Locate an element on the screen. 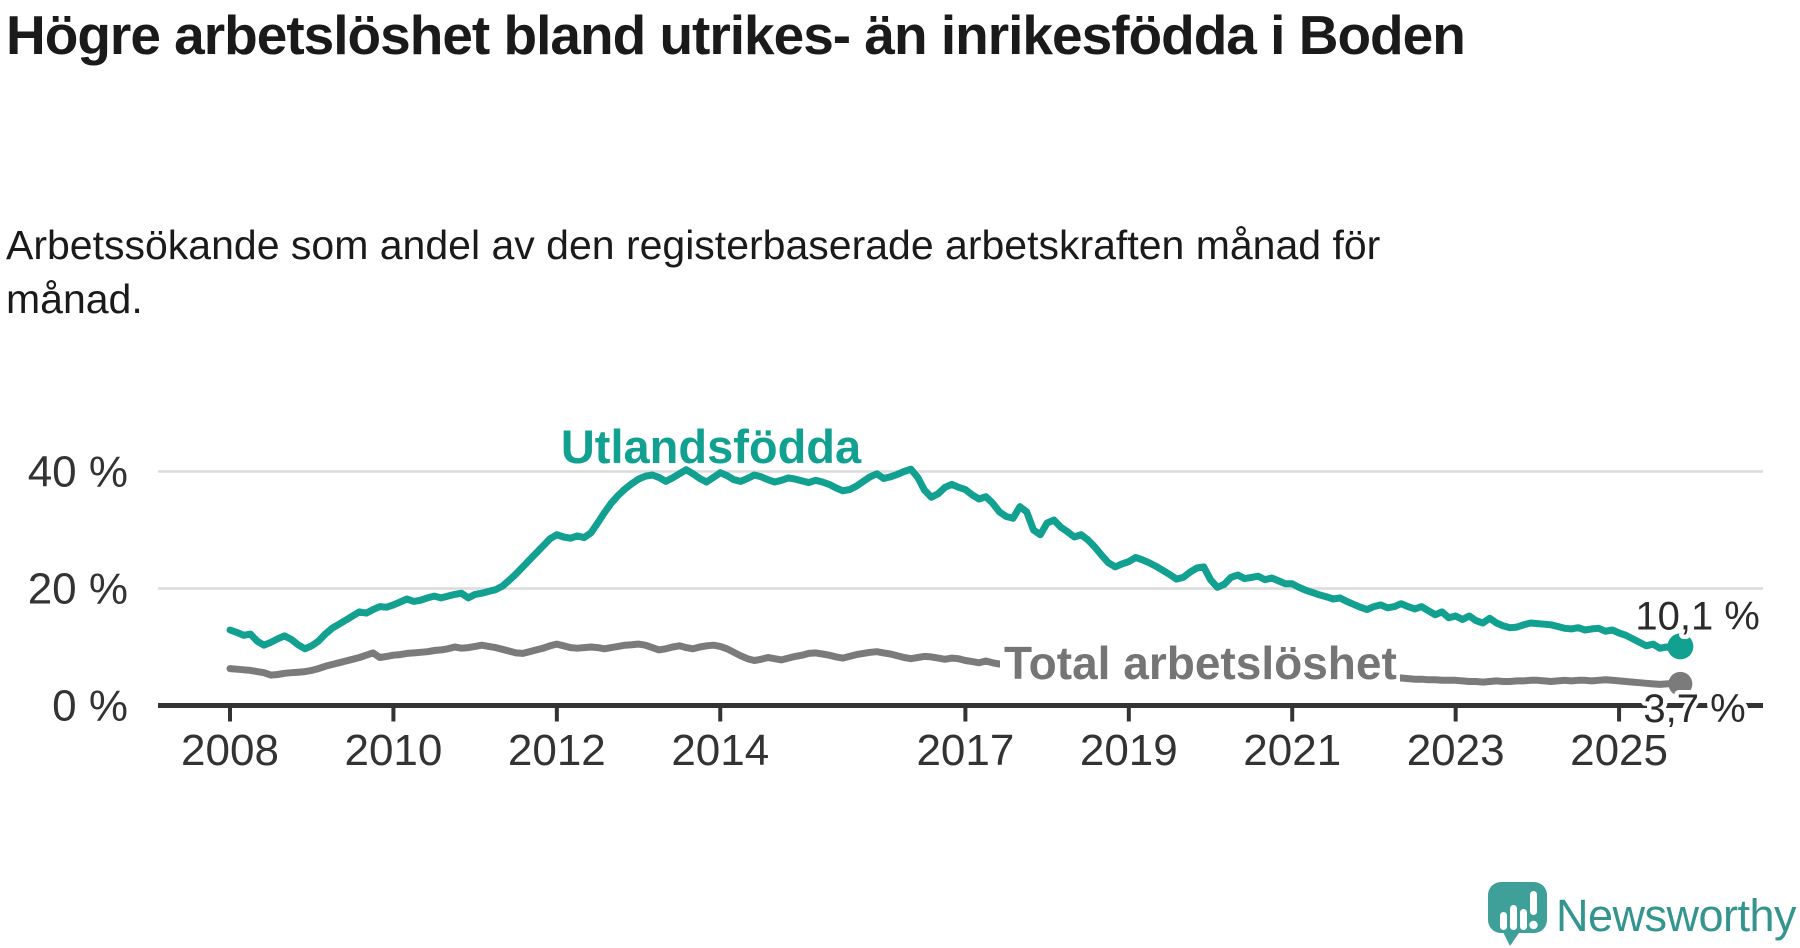 The width and height of the screenshot is (1800, 948). series-end-dots is located at coordinates (1680, 664).